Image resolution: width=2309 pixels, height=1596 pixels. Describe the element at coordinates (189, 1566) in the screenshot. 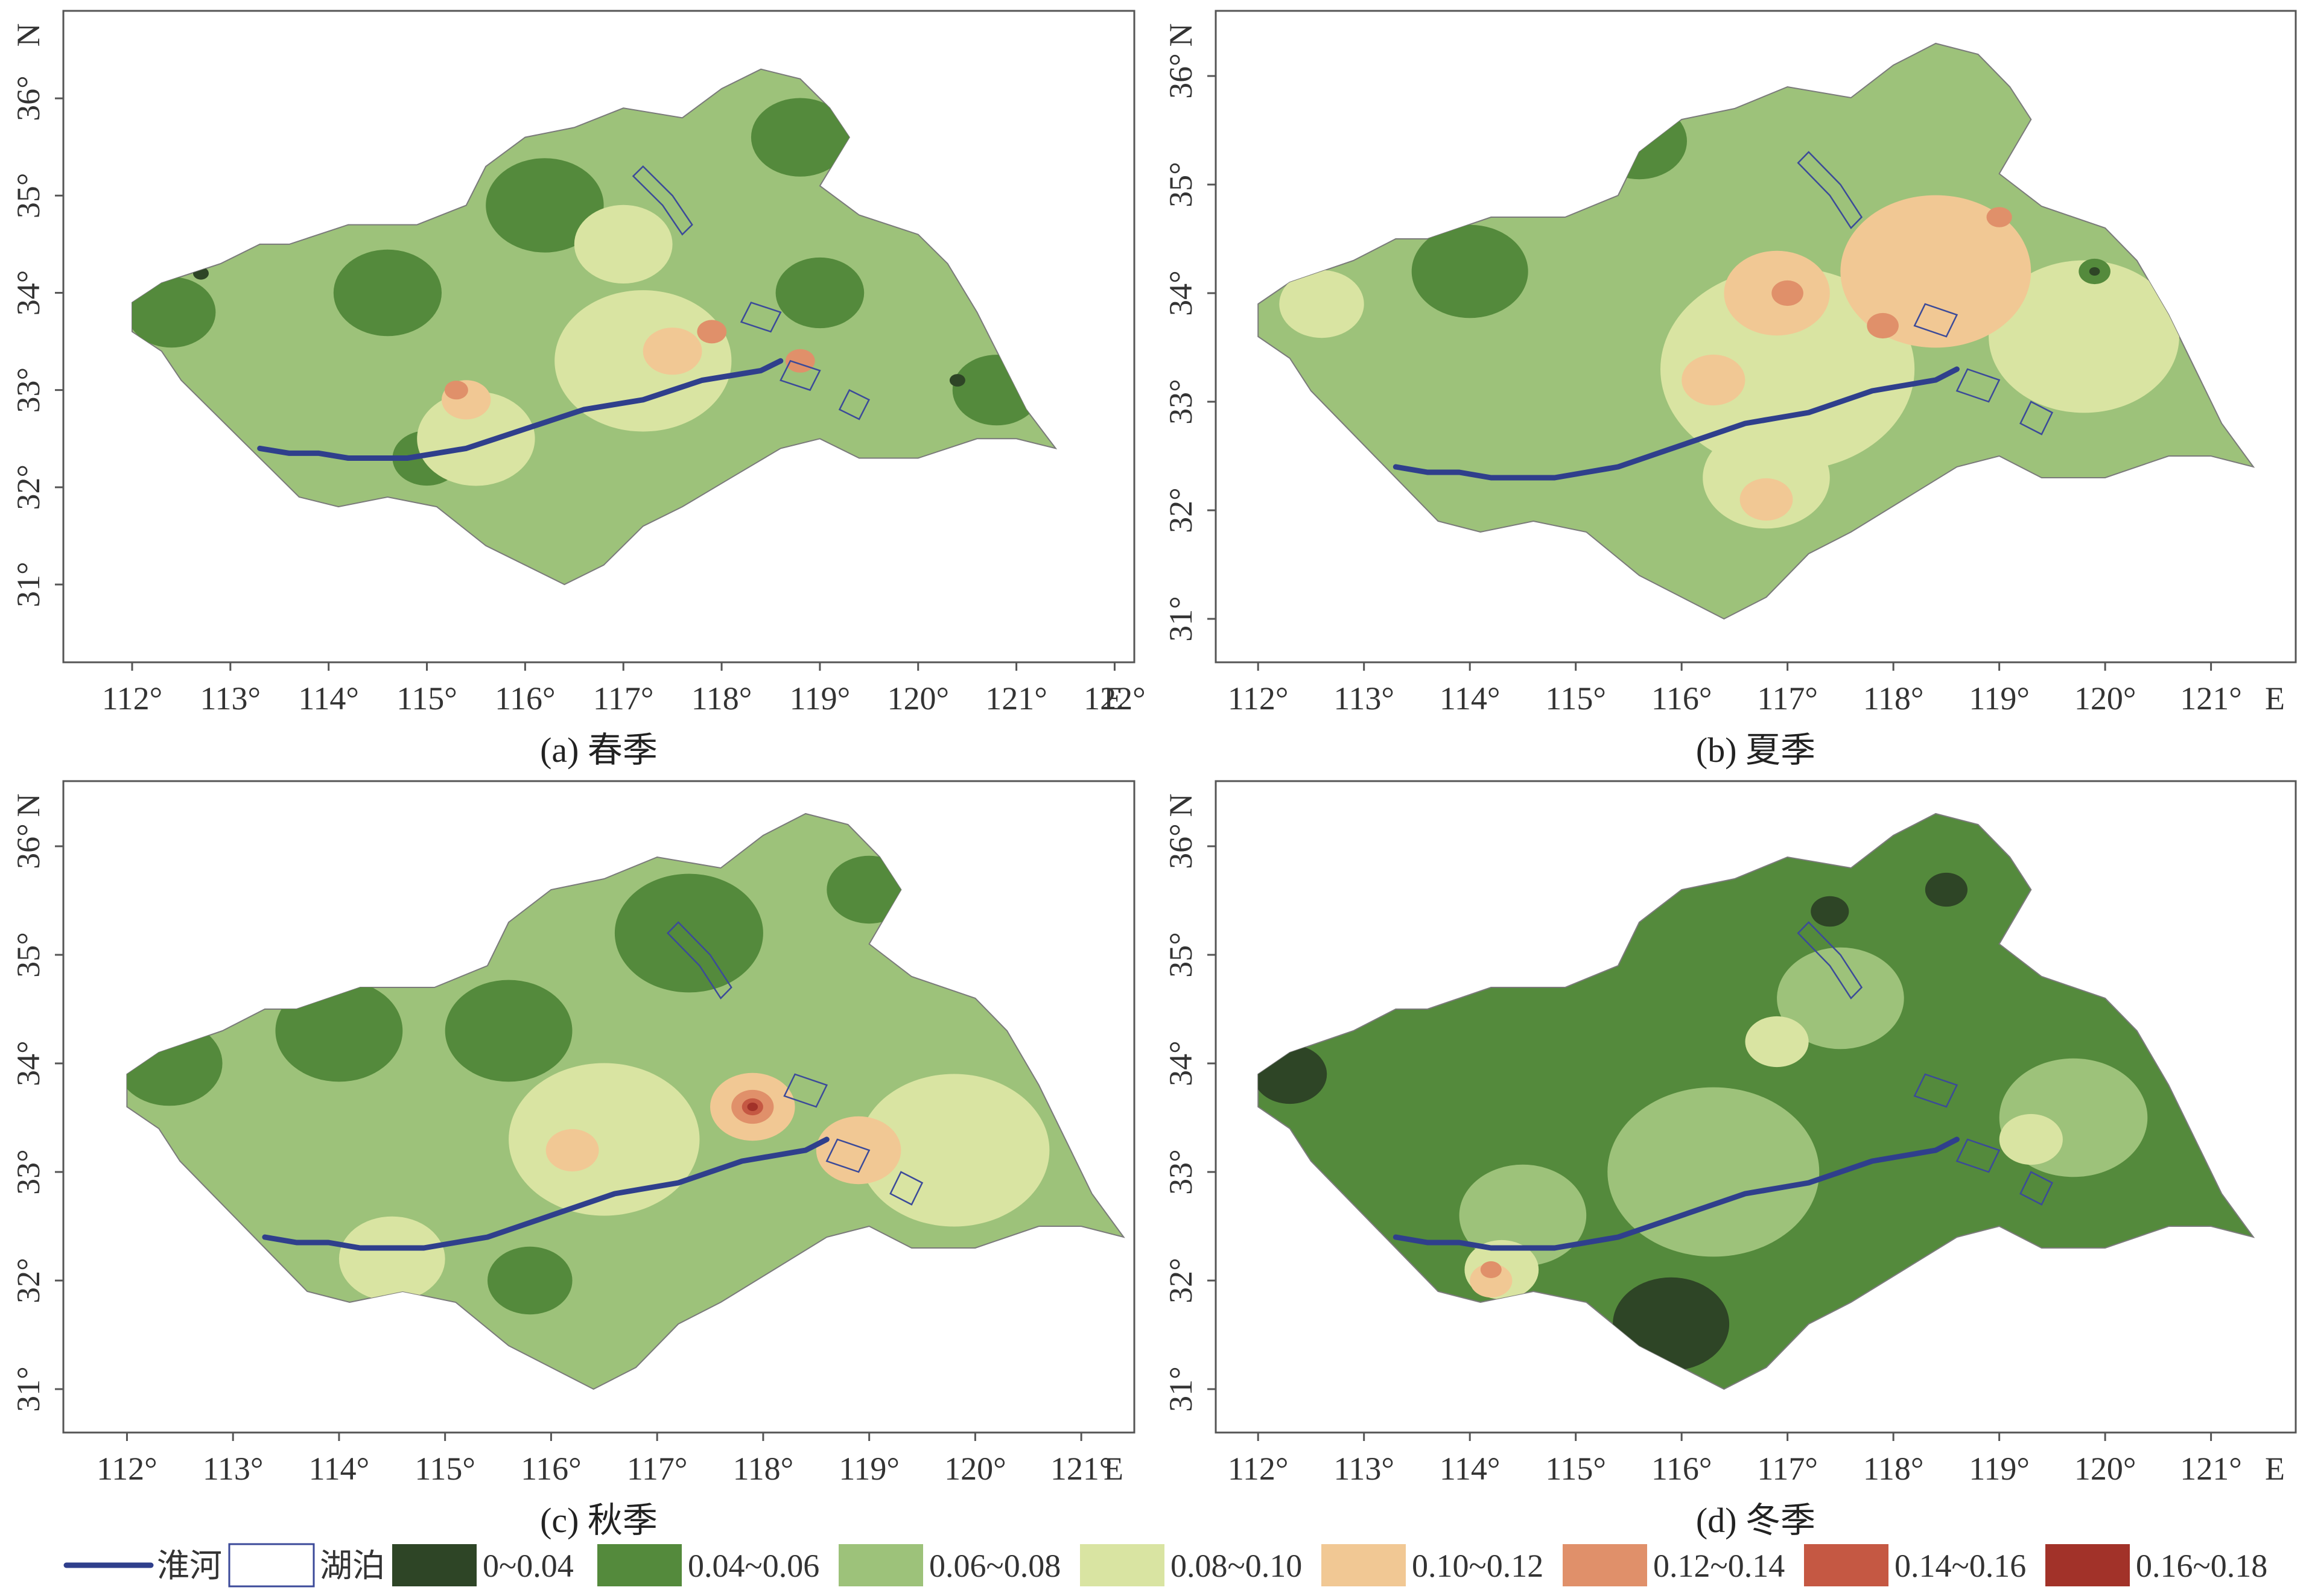

I see `legend-river-label: 淮河` at that location.